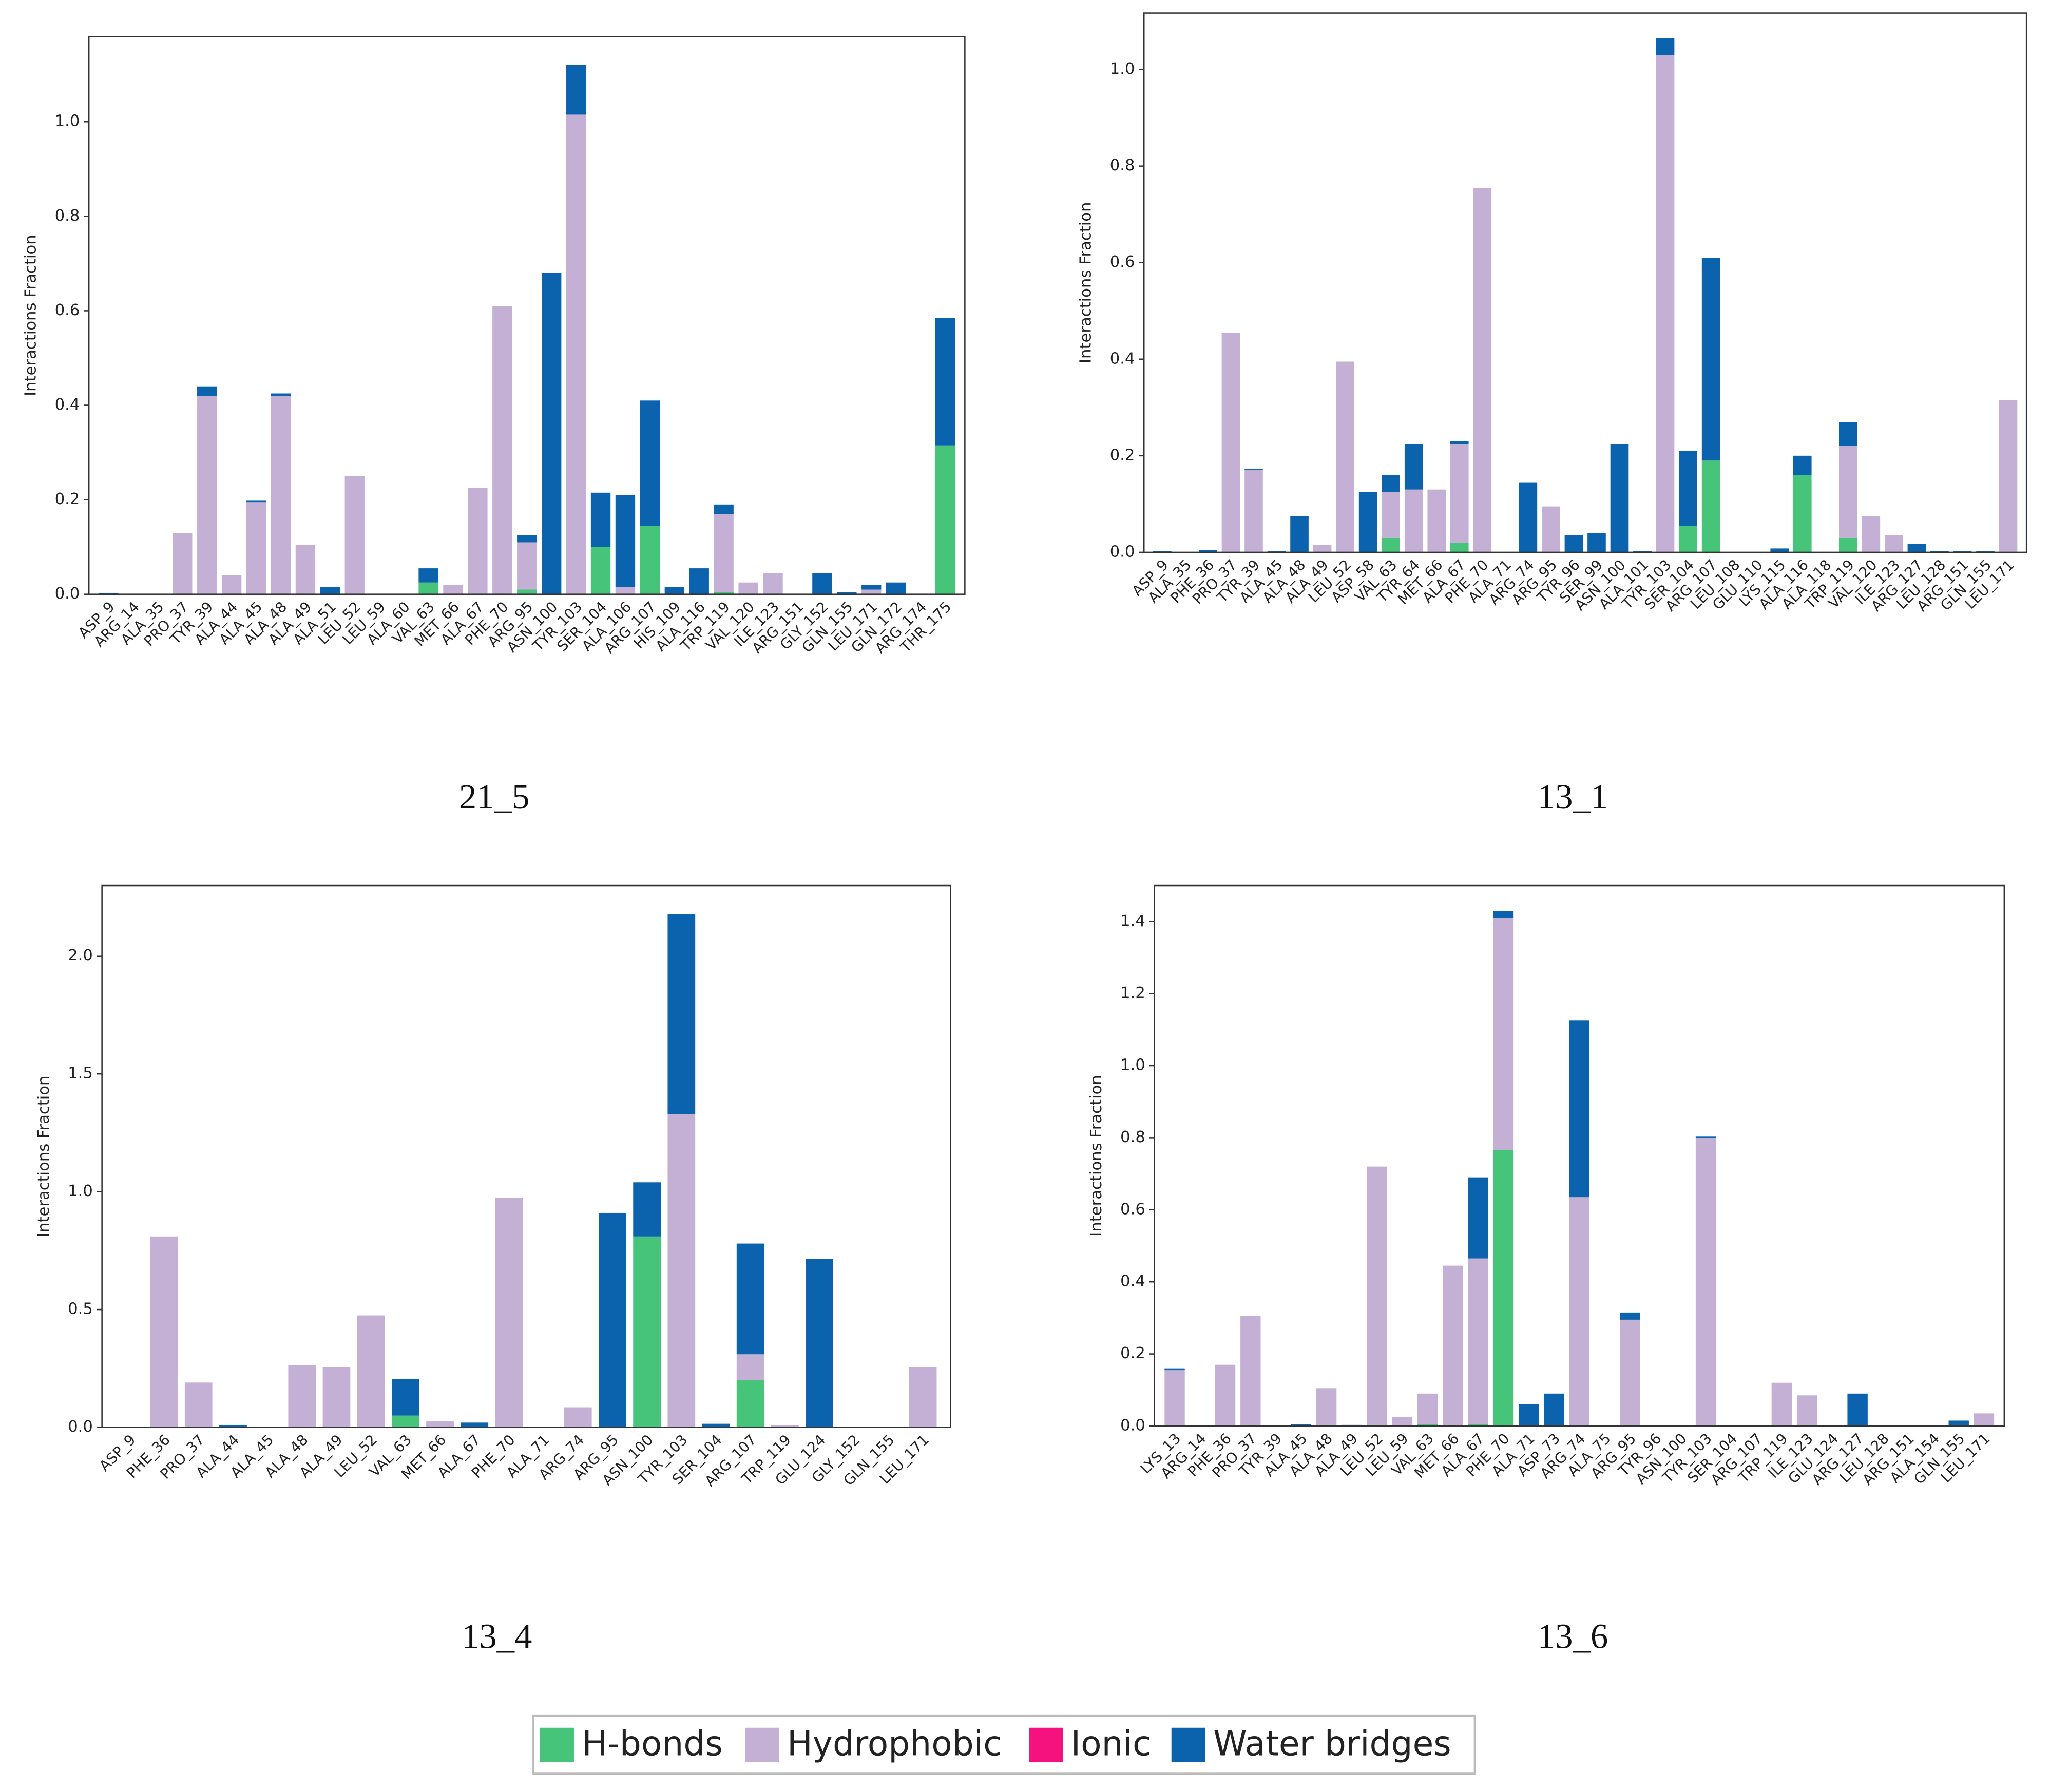  I want to click on y-tick-label: 0.0, so click(1132, 1425).